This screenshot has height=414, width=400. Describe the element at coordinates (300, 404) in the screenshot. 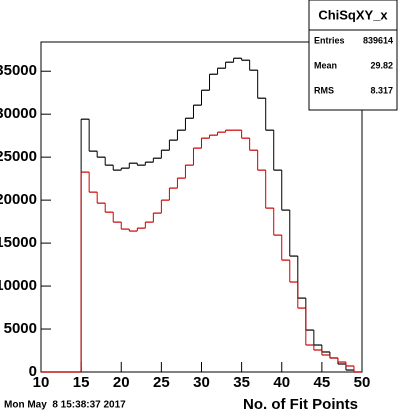

I see `x-axis-label: No. of Fit Points` at that location.